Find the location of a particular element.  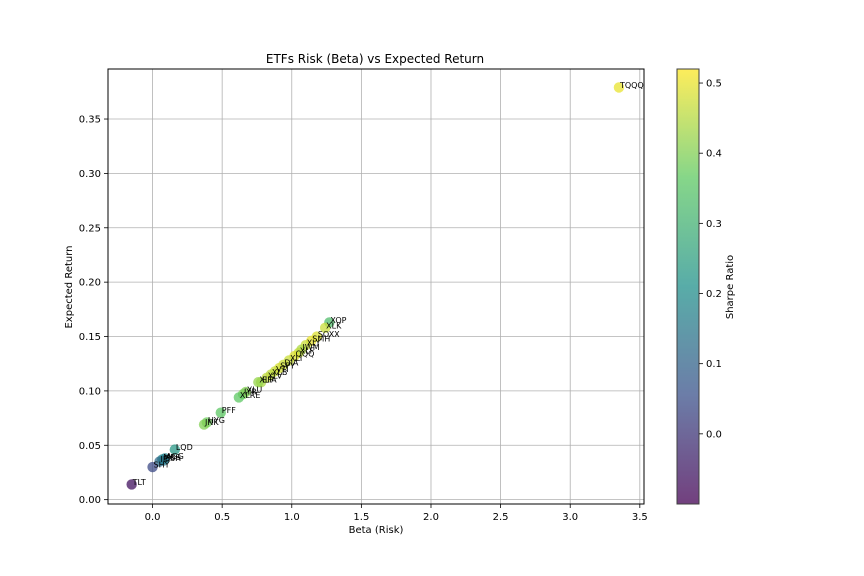

x-tick-label: 2.5 is located at coordinates (501, 517).